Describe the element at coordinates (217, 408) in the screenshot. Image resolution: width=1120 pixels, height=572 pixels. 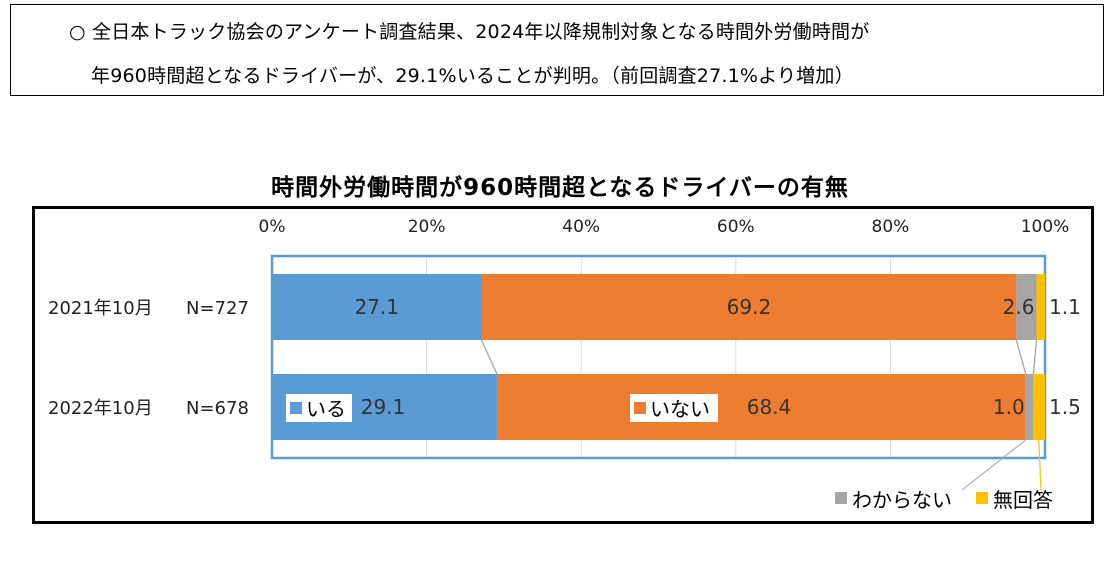
I see `category-n-label: N=678` at that location.